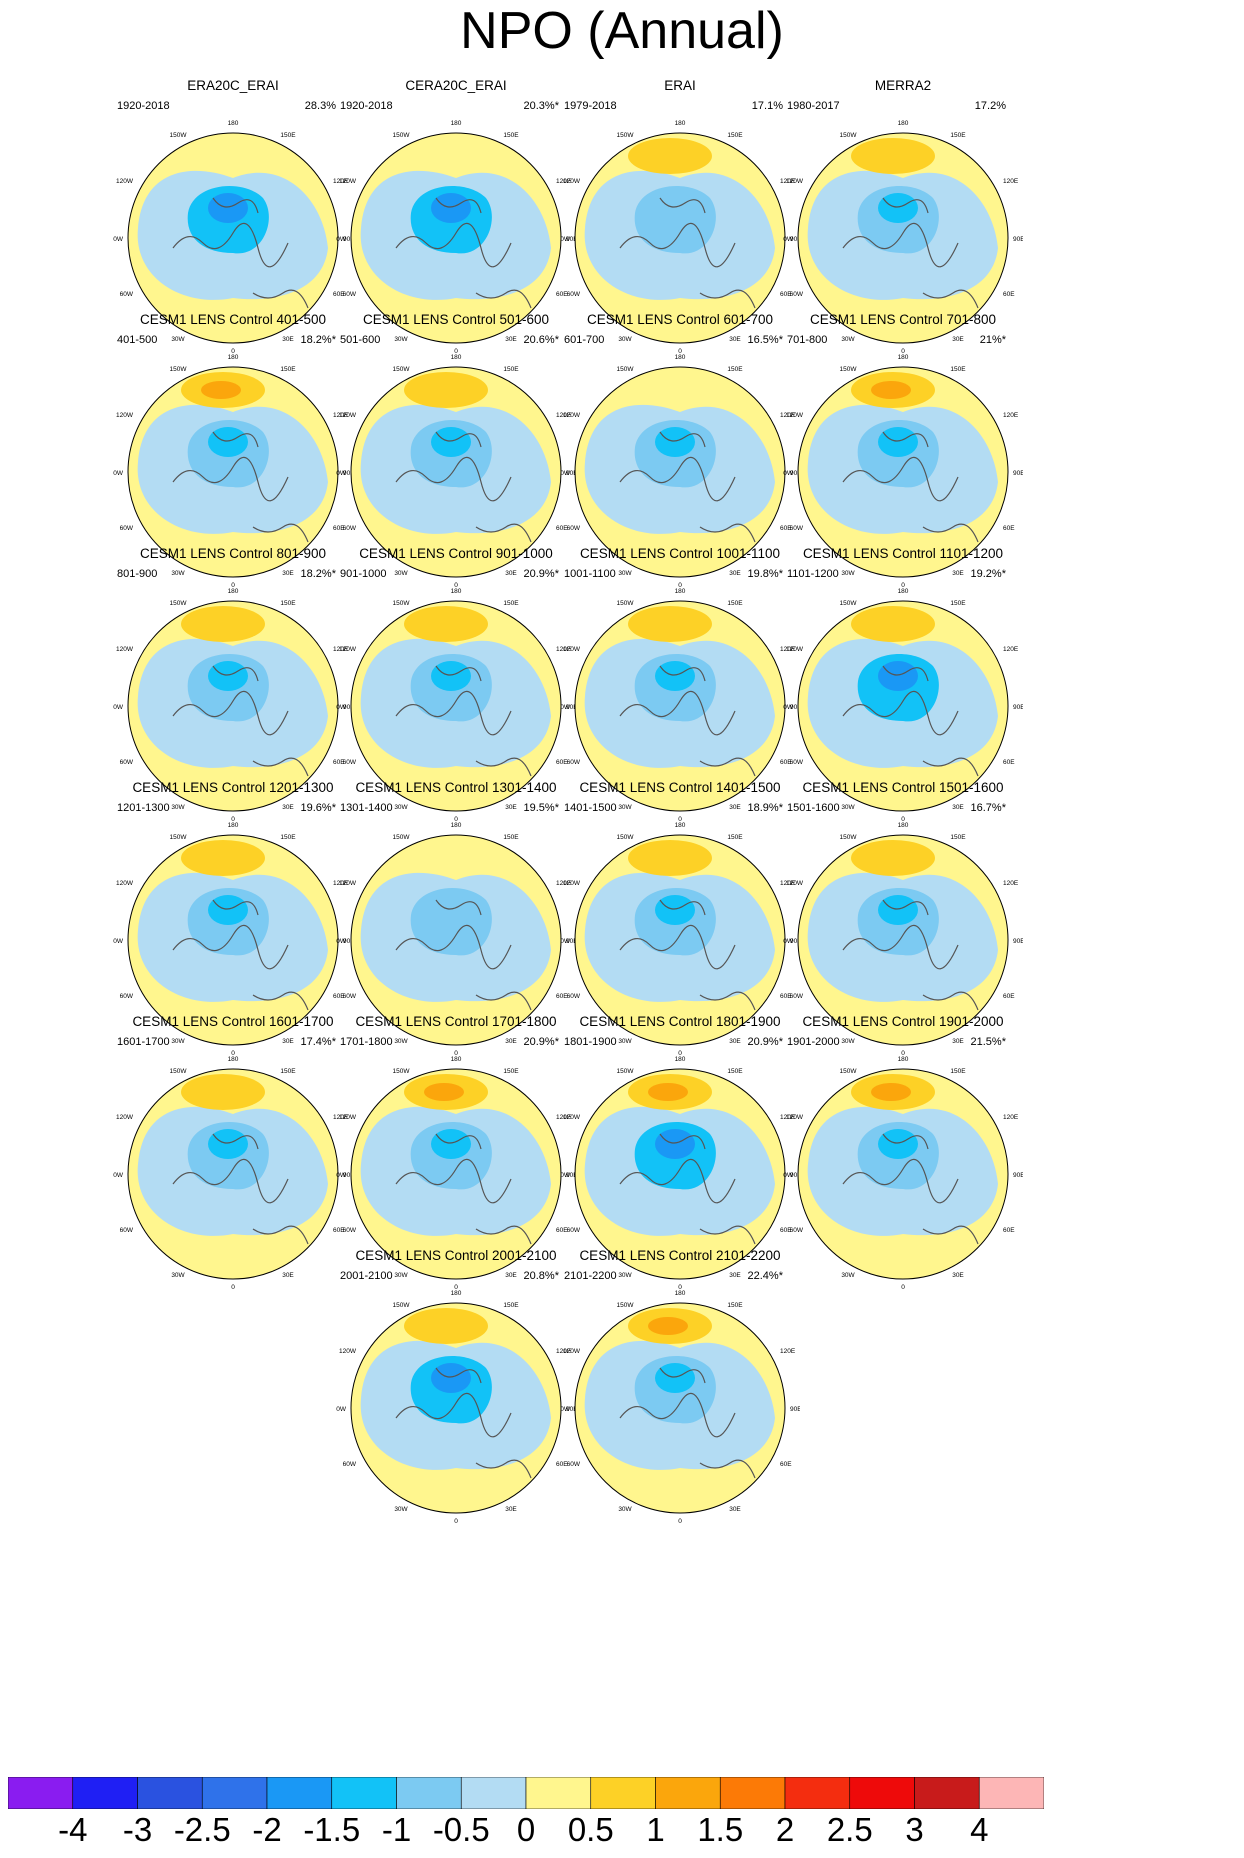 The width and height of the screenshot is (1244, 1858). What do you see at coordinates (590, 1829) in the screenshot?
I see `colorbar-label: 0.5` at bounding box center [590, 1829].